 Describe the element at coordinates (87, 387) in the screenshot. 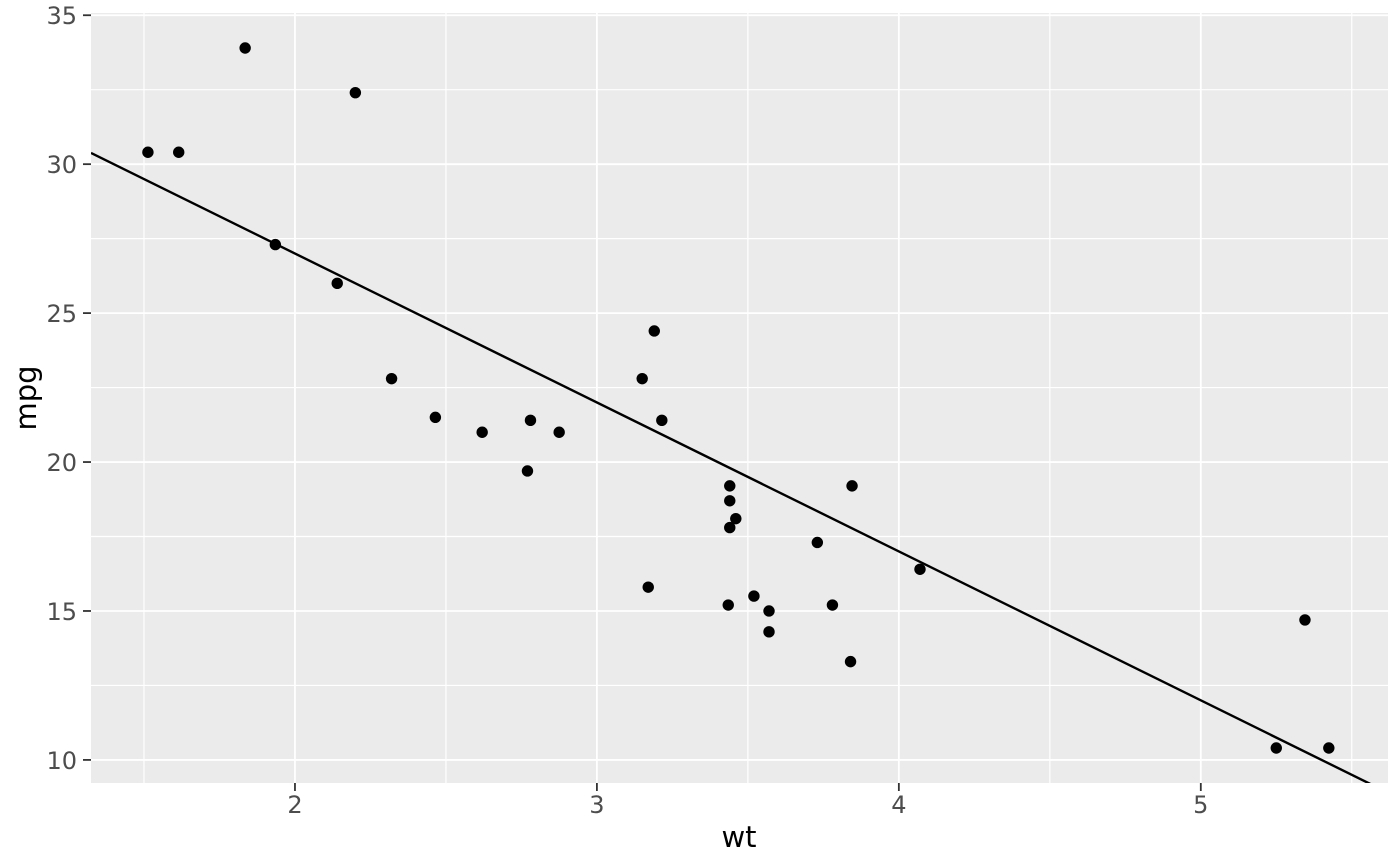

I see `y-axis-tick-marks` at that location.